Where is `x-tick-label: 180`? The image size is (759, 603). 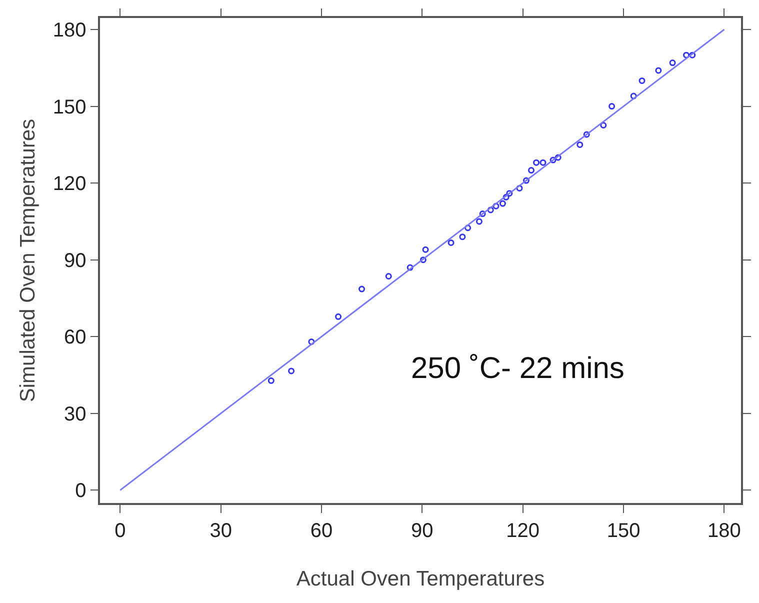 x-tick-label: 180 is located at coordinates (724, 531).